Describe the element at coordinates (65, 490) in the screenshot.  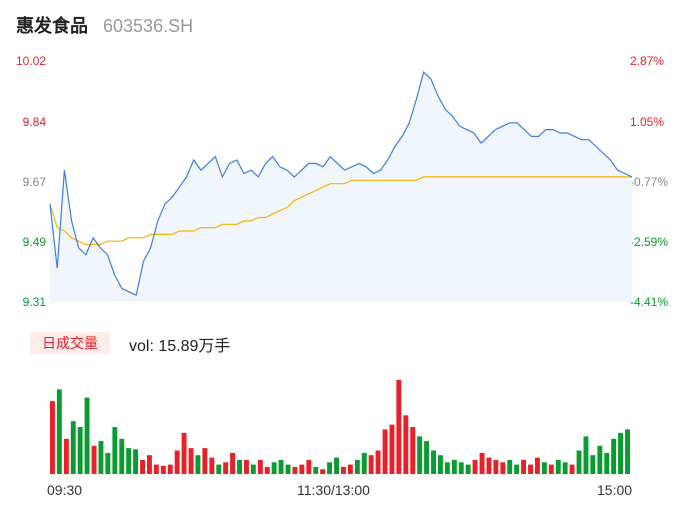
I see `x-label-open: 09:30` at that location.